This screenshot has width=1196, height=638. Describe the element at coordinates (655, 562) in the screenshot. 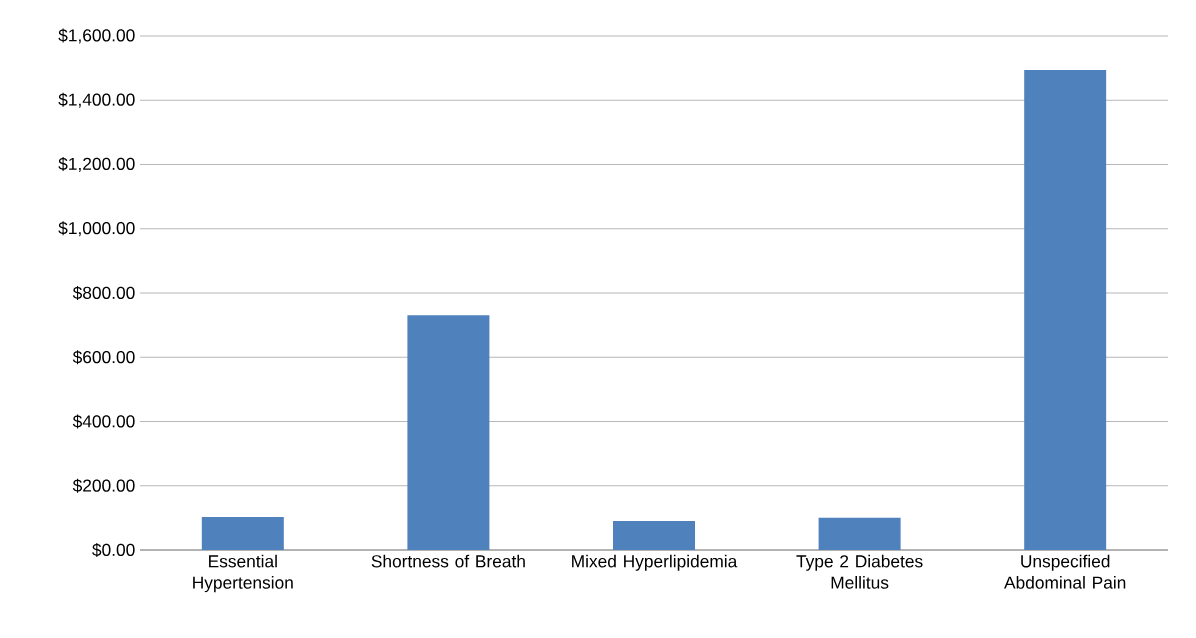

I see `x-tick-label: Mixed Hyperlipidemia` at that location.